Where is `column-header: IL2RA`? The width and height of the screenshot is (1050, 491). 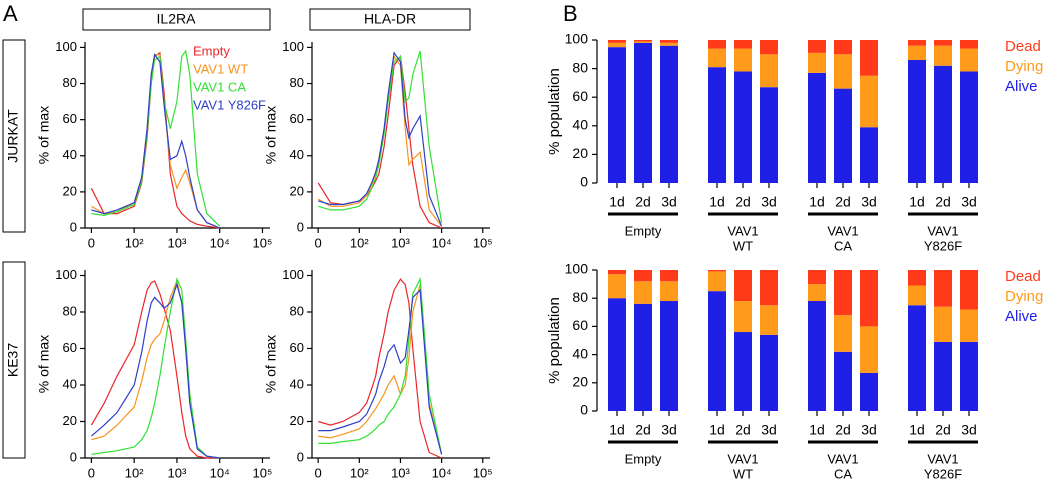 column-header: IL2RA is located at coordinates (177, 19).